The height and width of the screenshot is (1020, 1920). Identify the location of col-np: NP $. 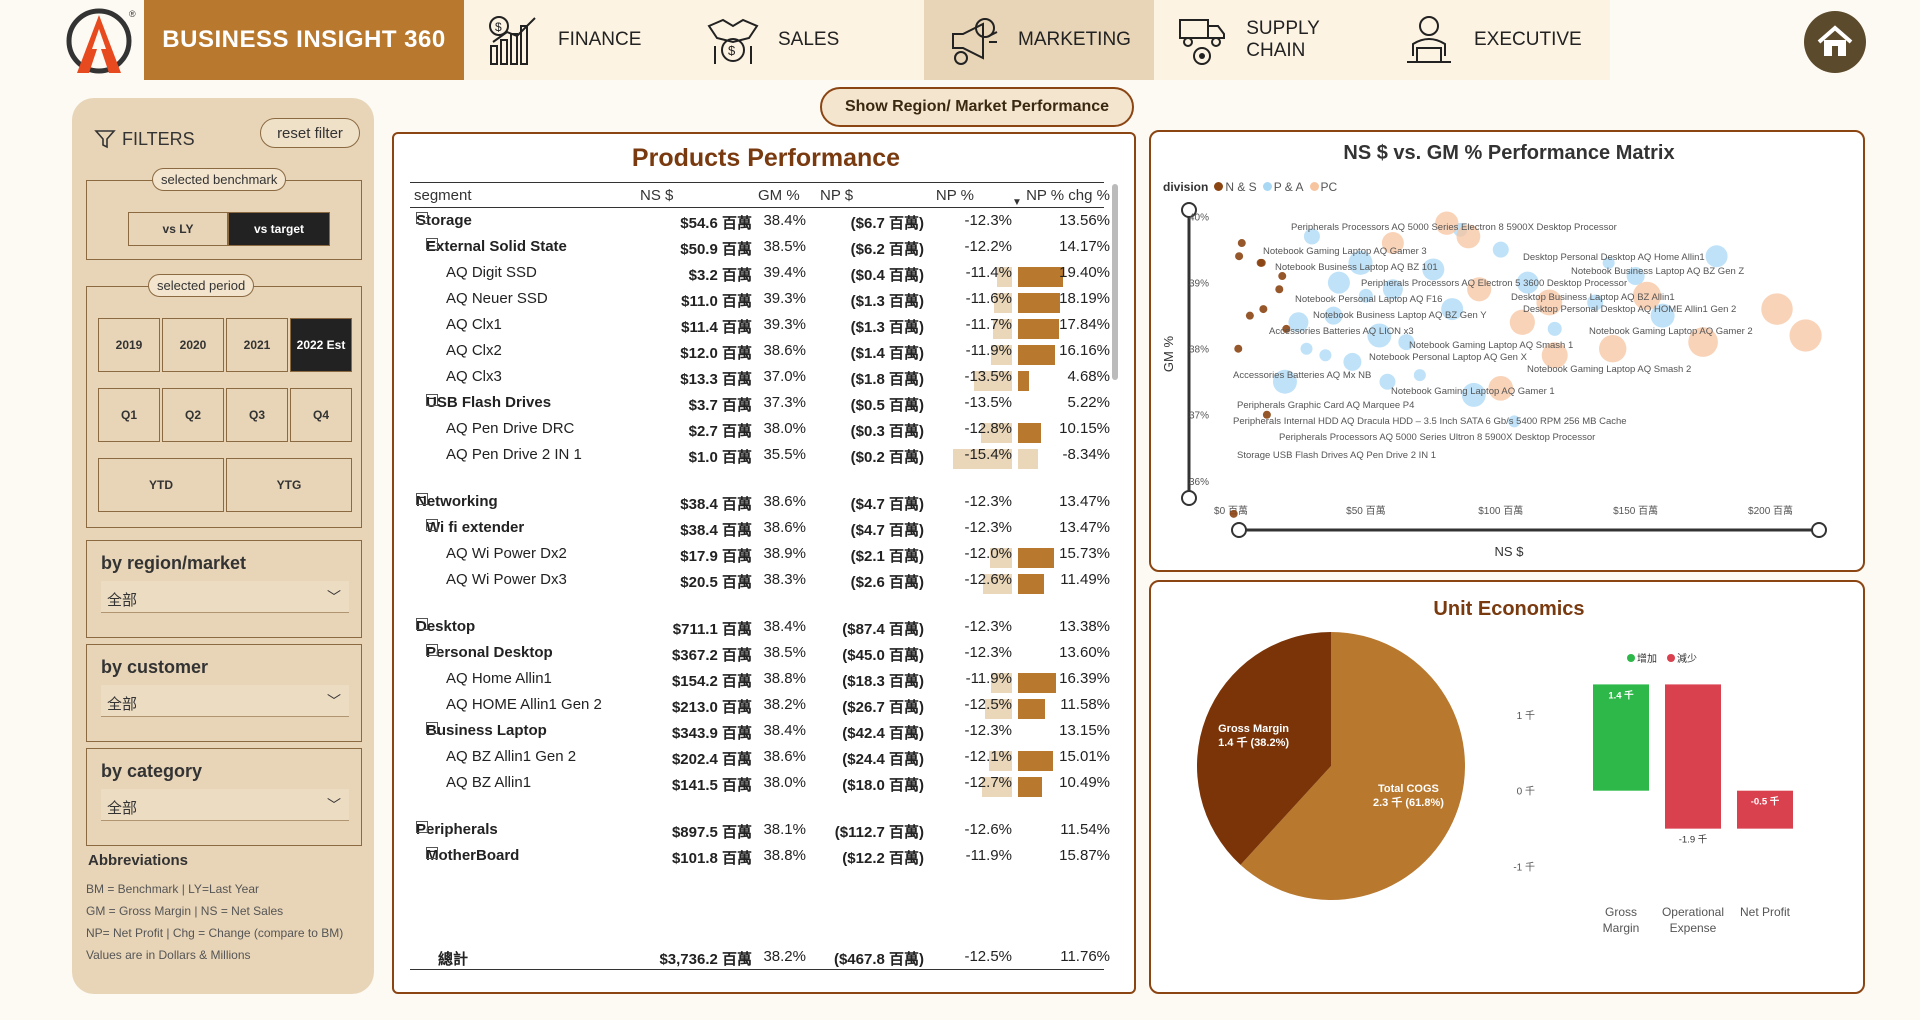
(837, 195).